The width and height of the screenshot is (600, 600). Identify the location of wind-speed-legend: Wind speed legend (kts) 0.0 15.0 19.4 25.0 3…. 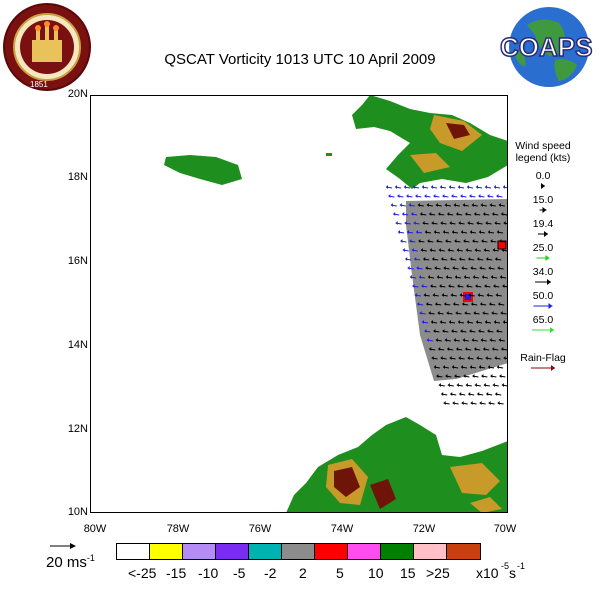
(543, 258).